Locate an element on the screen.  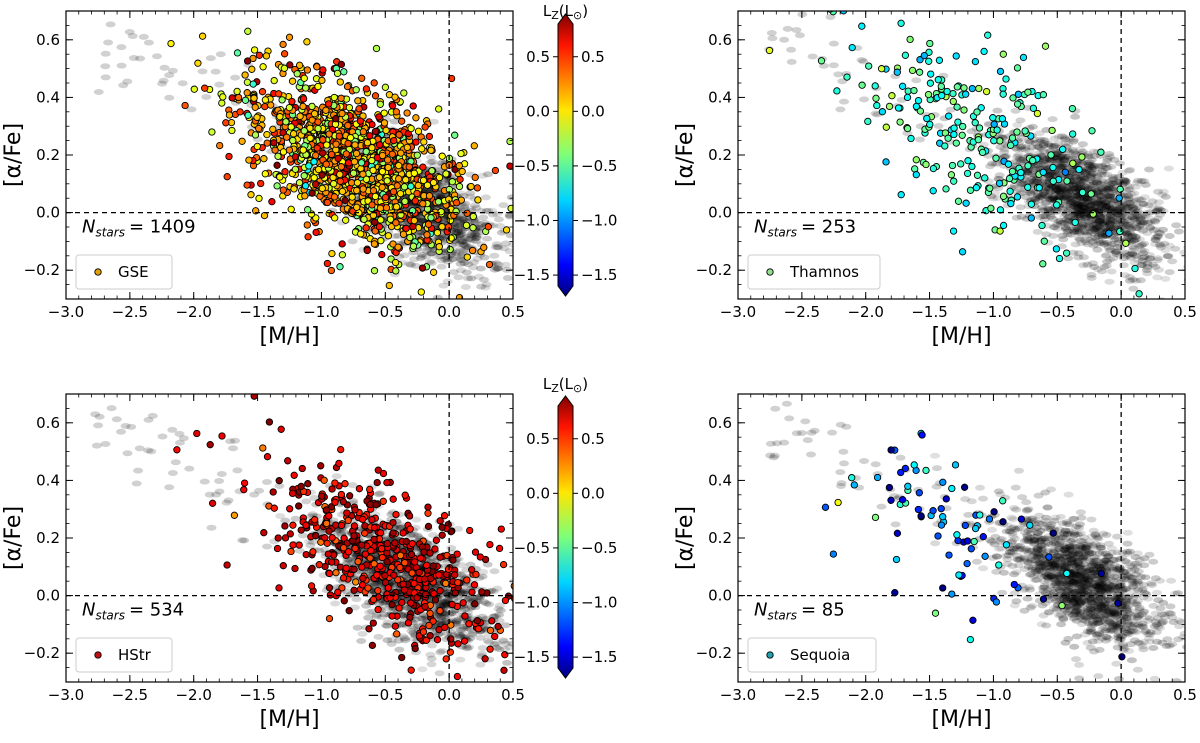
x-axis-label: [M/H] is located at coordinates (289, 336).